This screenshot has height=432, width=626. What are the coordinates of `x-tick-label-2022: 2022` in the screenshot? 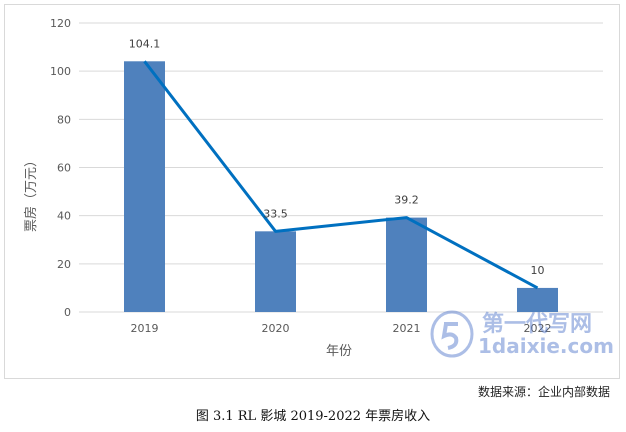 It's located at (538, 328).